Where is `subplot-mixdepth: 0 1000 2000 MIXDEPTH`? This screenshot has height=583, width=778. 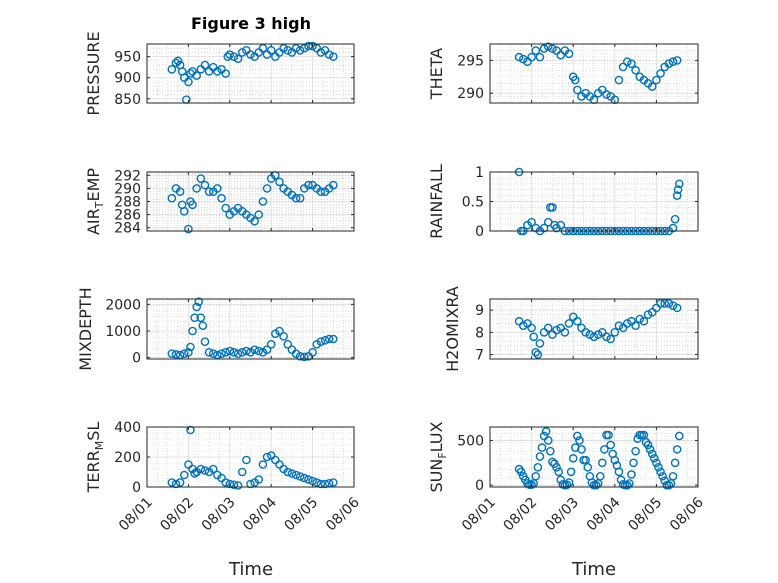
subplot-mixdepth: 0 1000 2000 MIXDEPTH is located at coordinates (215, 329).